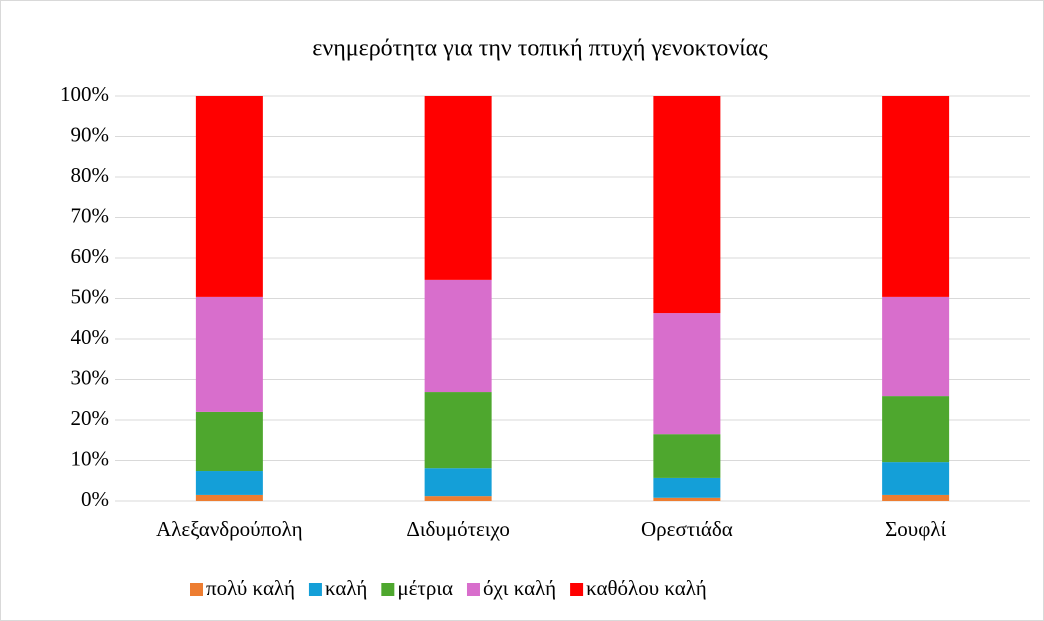 Image resolution: width=1044 pixels, height=621 pixels. What do you see at coordinates (95, 499) in the screenshot?
I see `y-tick-label: 0%` at bounding box center [95, 499].